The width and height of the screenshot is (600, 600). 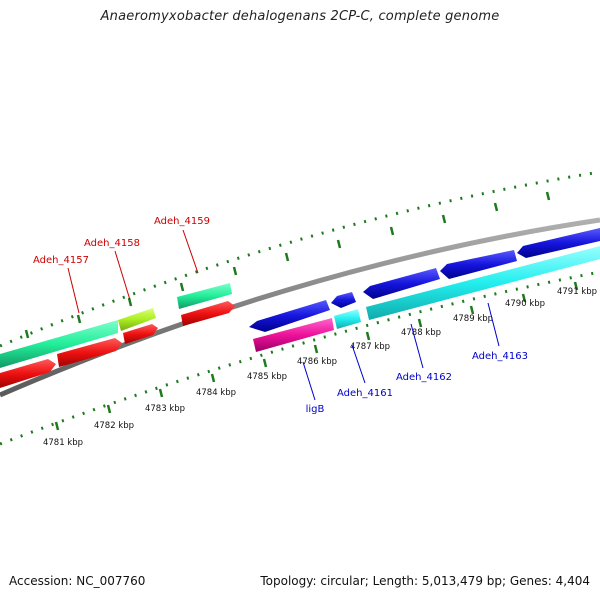 What do you see at coordinates (267, 377) in the screenshot?
I see `kbp-label: 4785 kbp` at bounding box center [267, 377].